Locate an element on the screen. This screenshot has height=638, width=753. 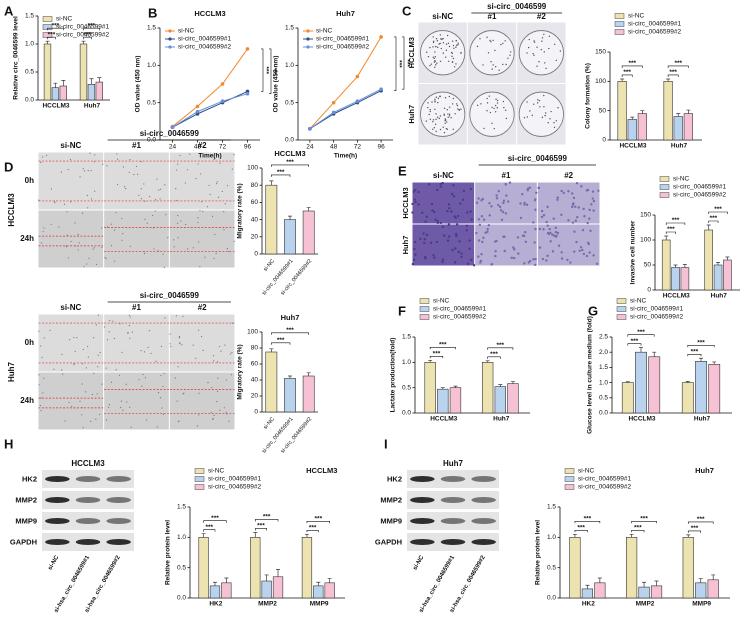
y-tick-label: 0.0 is located at coordinates (181, 598).